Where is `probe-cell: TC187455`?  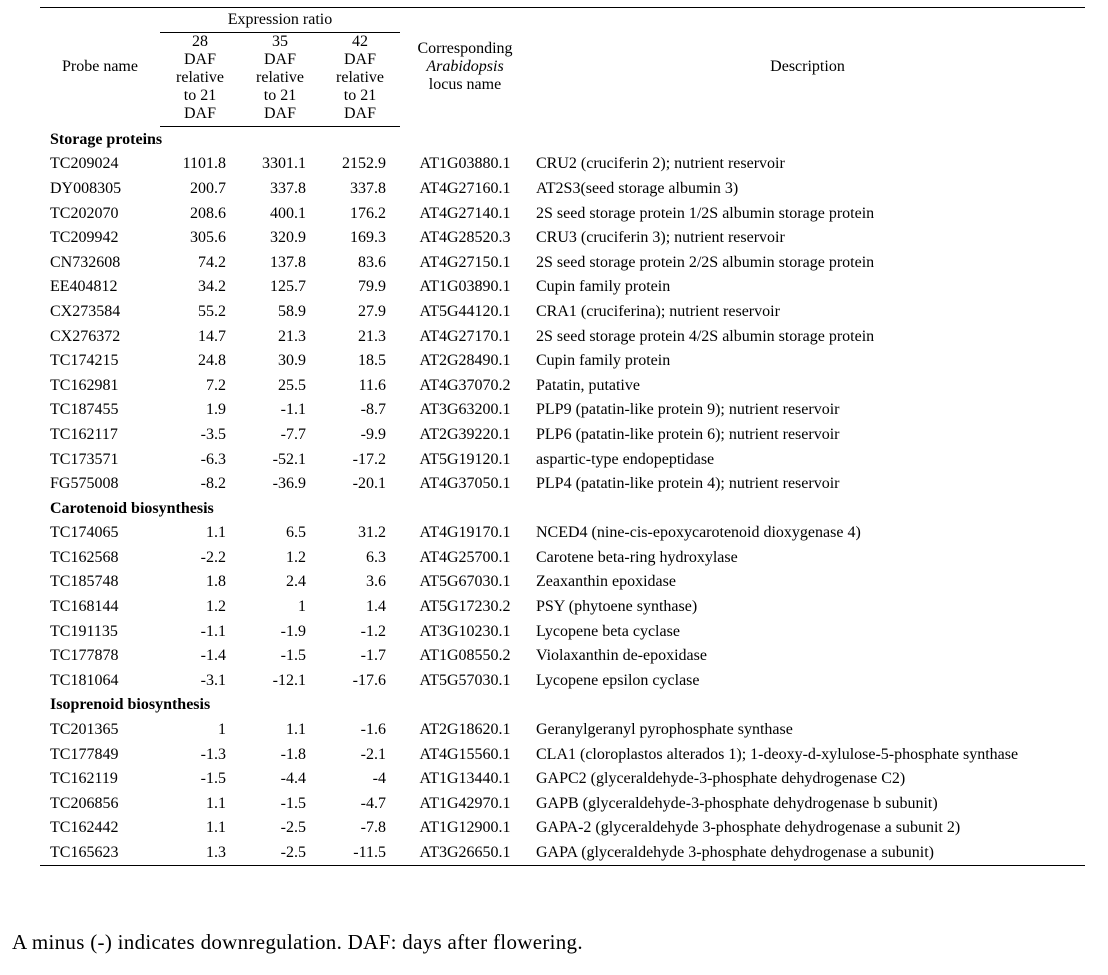
probe-cell: TC187455 is located at coordinates (84, 410).